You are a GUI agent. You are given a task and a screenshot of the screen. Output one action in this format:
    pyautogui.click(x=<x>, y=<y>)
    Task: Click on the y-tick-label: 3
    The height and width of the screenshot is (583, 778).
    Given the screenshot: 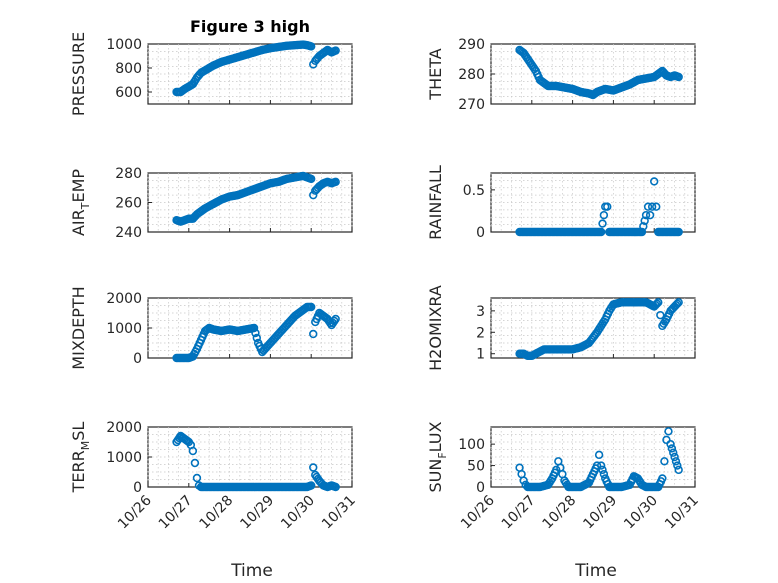 What is the action you would take?
    pyautogui.click(x=480, y=312)
    